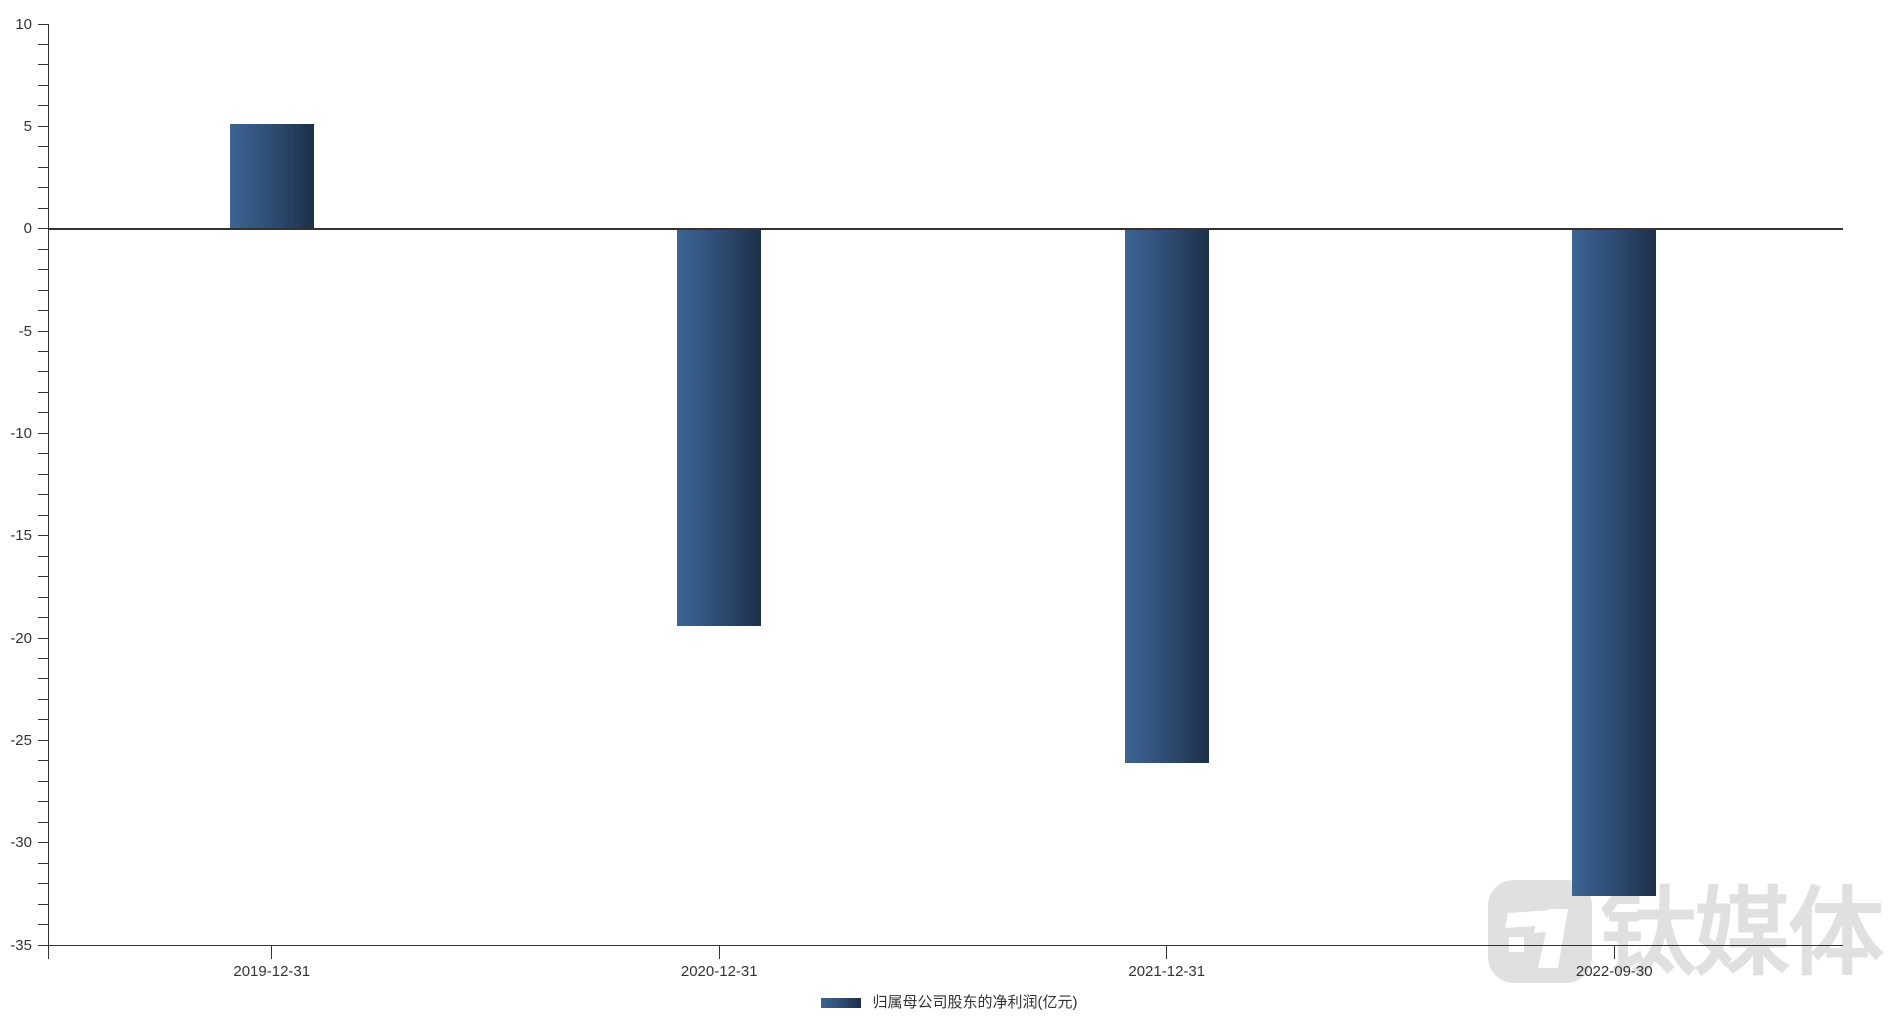 The height and width of the screenshot is (1020, 1898). What do you see at coordinates (975, 1002) in the screenshot?
I see `legend-label: 归属母公司股东的净利润(亿元)` at bounding box center [975, 1002].